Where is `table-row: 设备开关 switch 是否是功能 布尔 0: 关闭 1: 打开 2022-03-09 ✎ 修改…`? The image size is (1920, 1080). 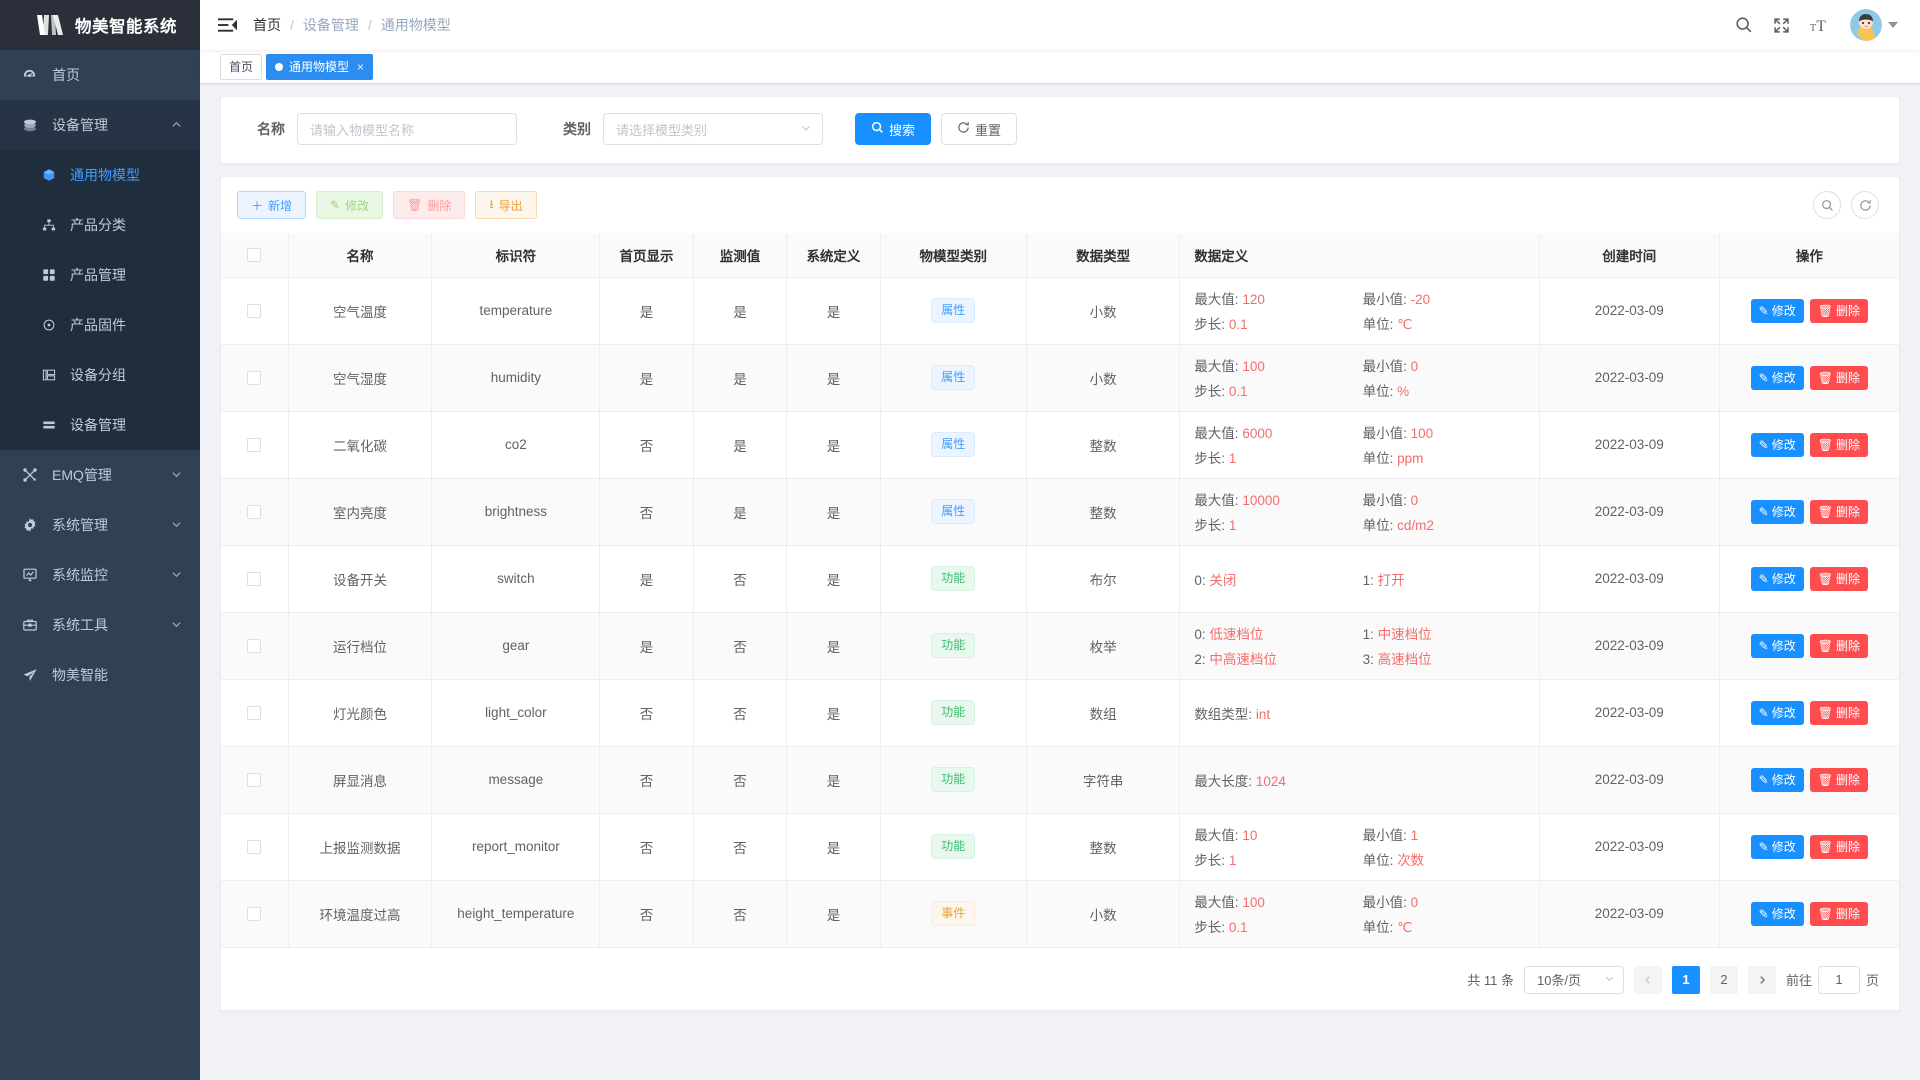
table-row: 设备开关 switch 是否是功能 布尔 0: 关闭 1: 打开 2022-03-09 ✎ 修改… is located at coordinates (1060, 579).